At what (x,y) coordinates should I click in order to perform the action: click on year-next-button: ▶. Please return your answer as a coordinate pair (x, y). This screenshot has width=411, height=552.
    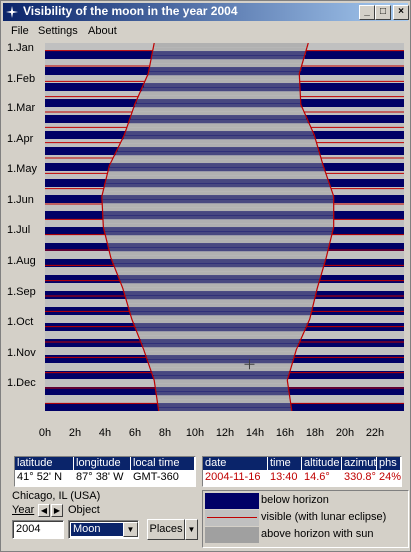
    Looking at the image, I should click on (57, 510).